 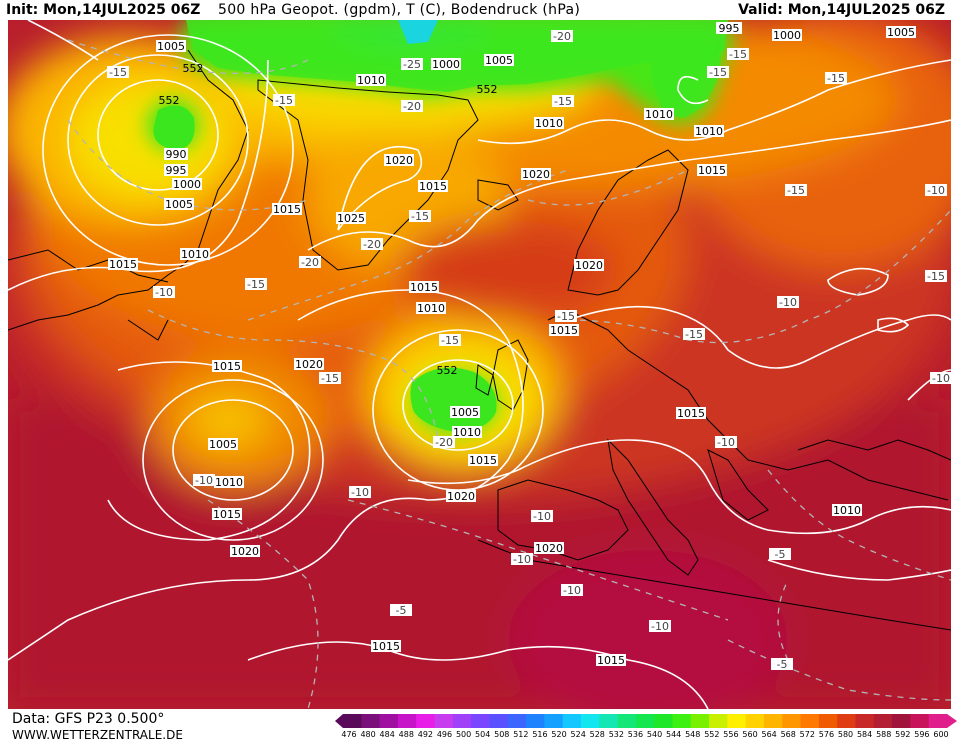 What do you see at coordinates (401, 610) in the screenshot?
I see `temperature-label: -5` at bounding box center [401, 610].